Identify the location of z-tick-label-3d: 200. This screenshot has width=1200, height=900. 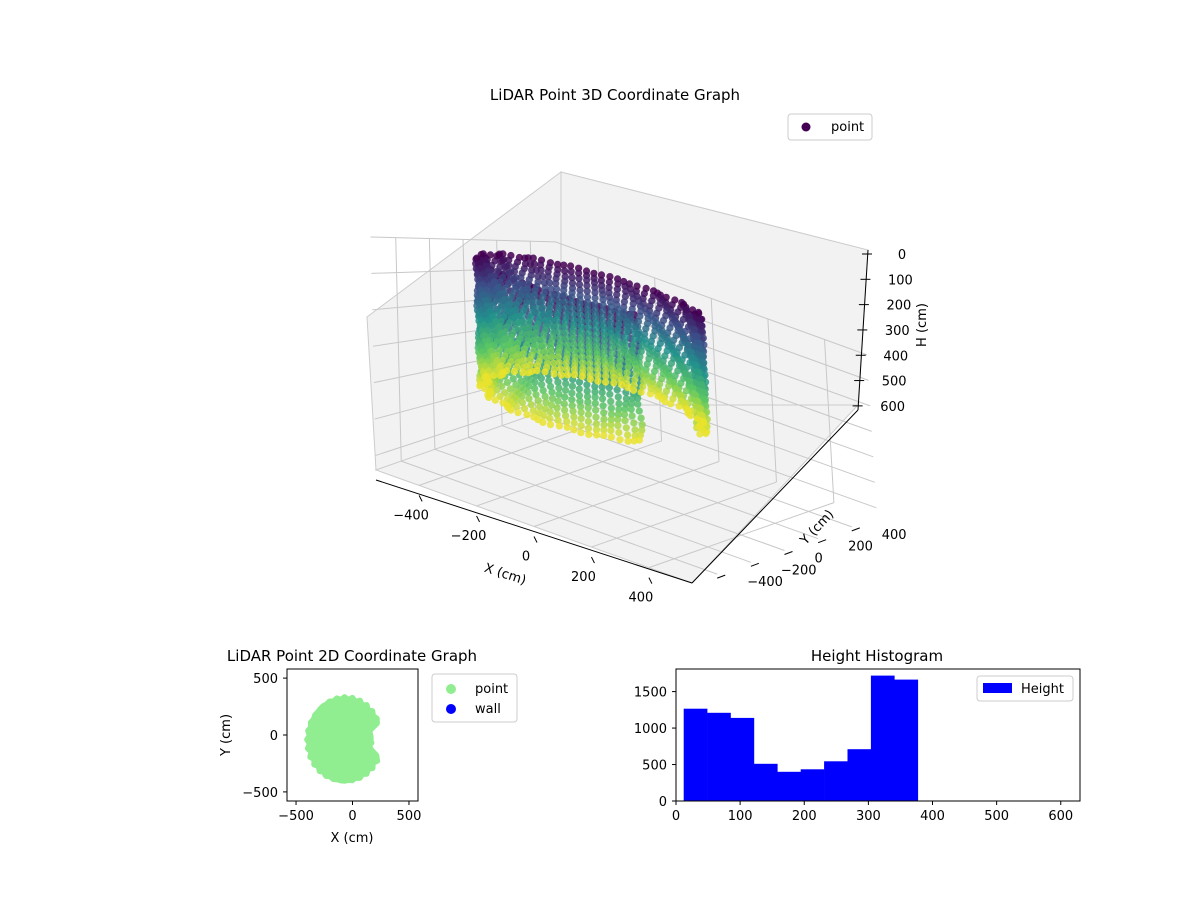
(898, 306).